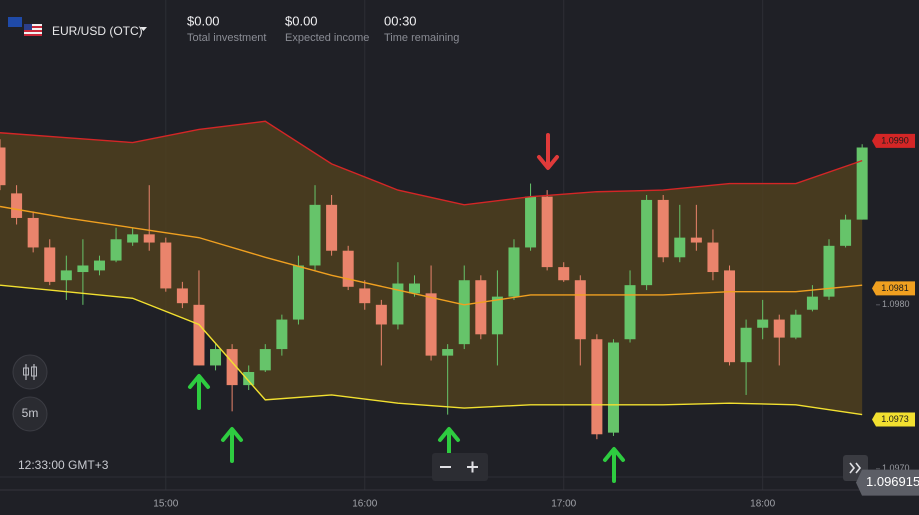 The height and width of the screenshot is (515, 919). I want to click on current-price-tag, so click(887, 482).